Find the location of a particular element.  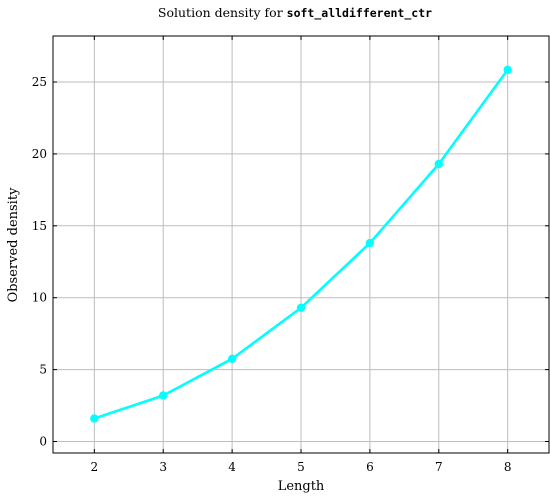

chart-title-prefix: Solution density for is located at coordinates (222, 12).